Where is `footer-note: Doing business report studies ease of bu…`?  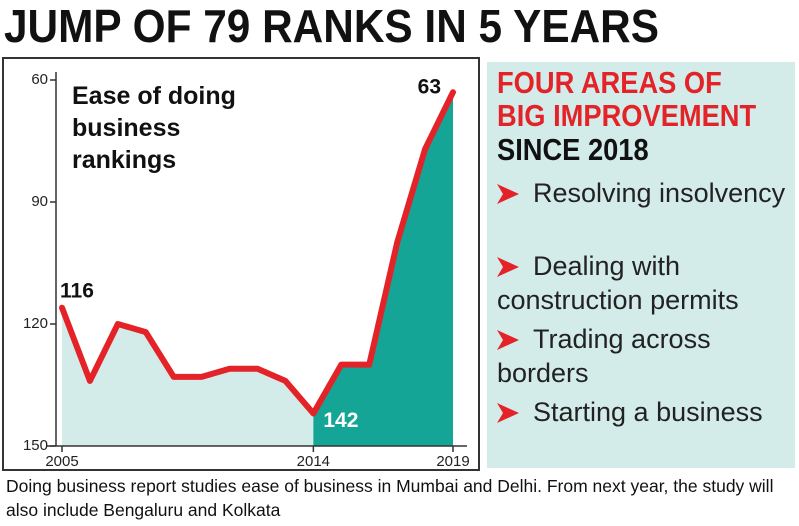 footer-note: Doing business report studies ease of bu… is located at coordinates (390, 498).